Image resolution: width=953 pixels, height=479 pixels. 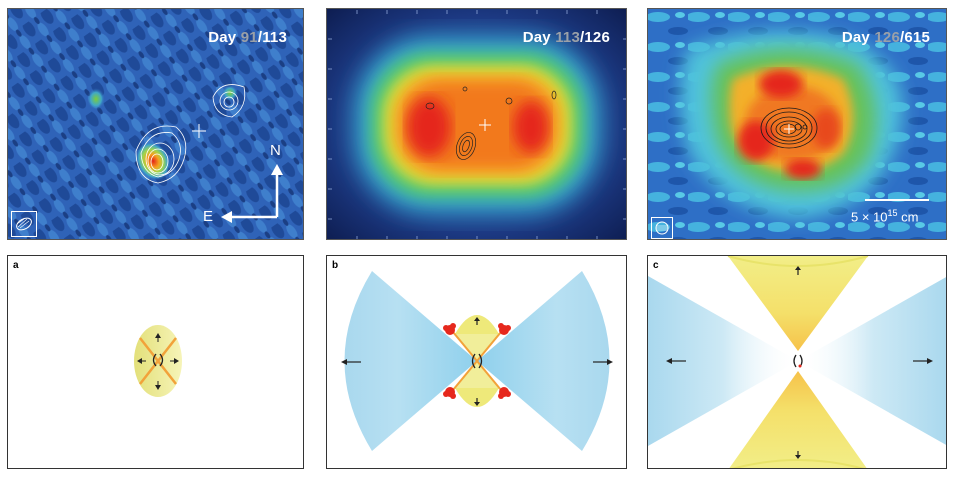 I want to click on schematic-label: a, so click(x=16, y=265).